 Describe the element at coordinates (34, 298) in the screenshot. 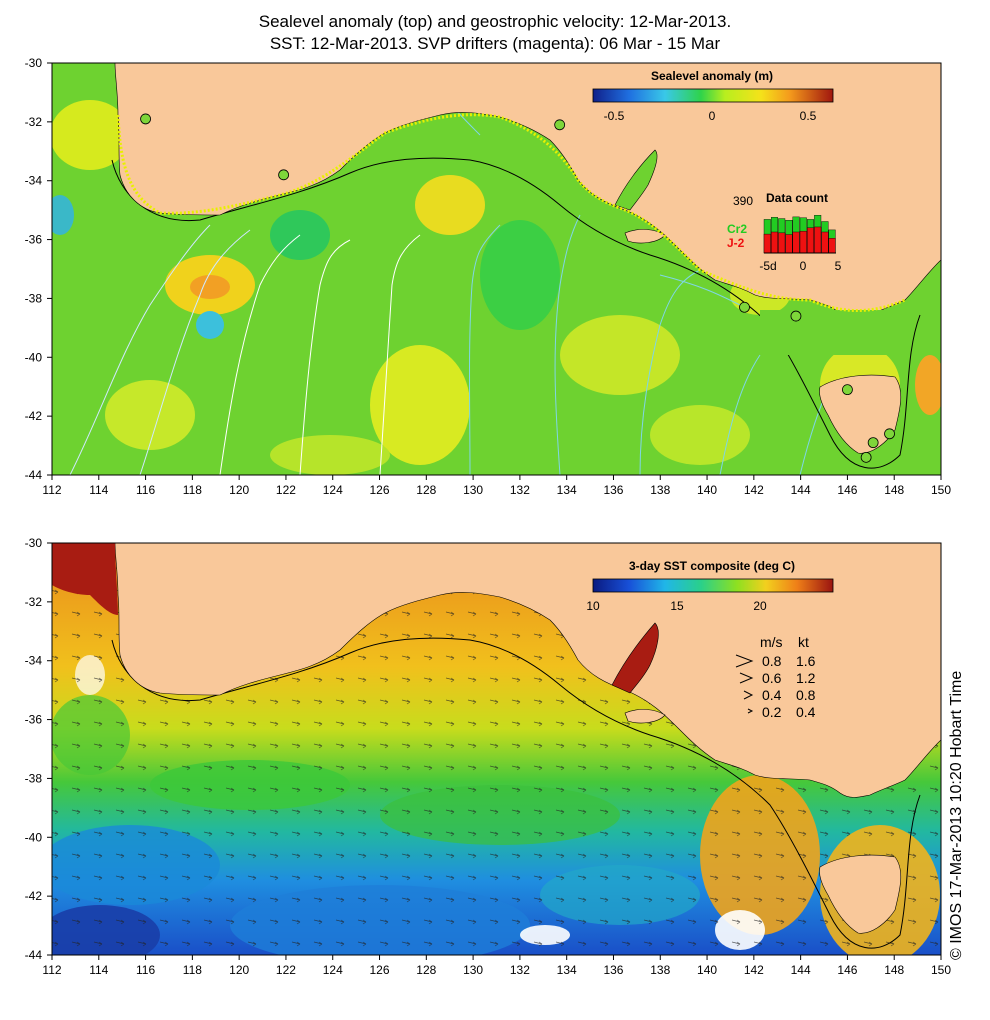

I see `y-tick-label: -38` at that location.